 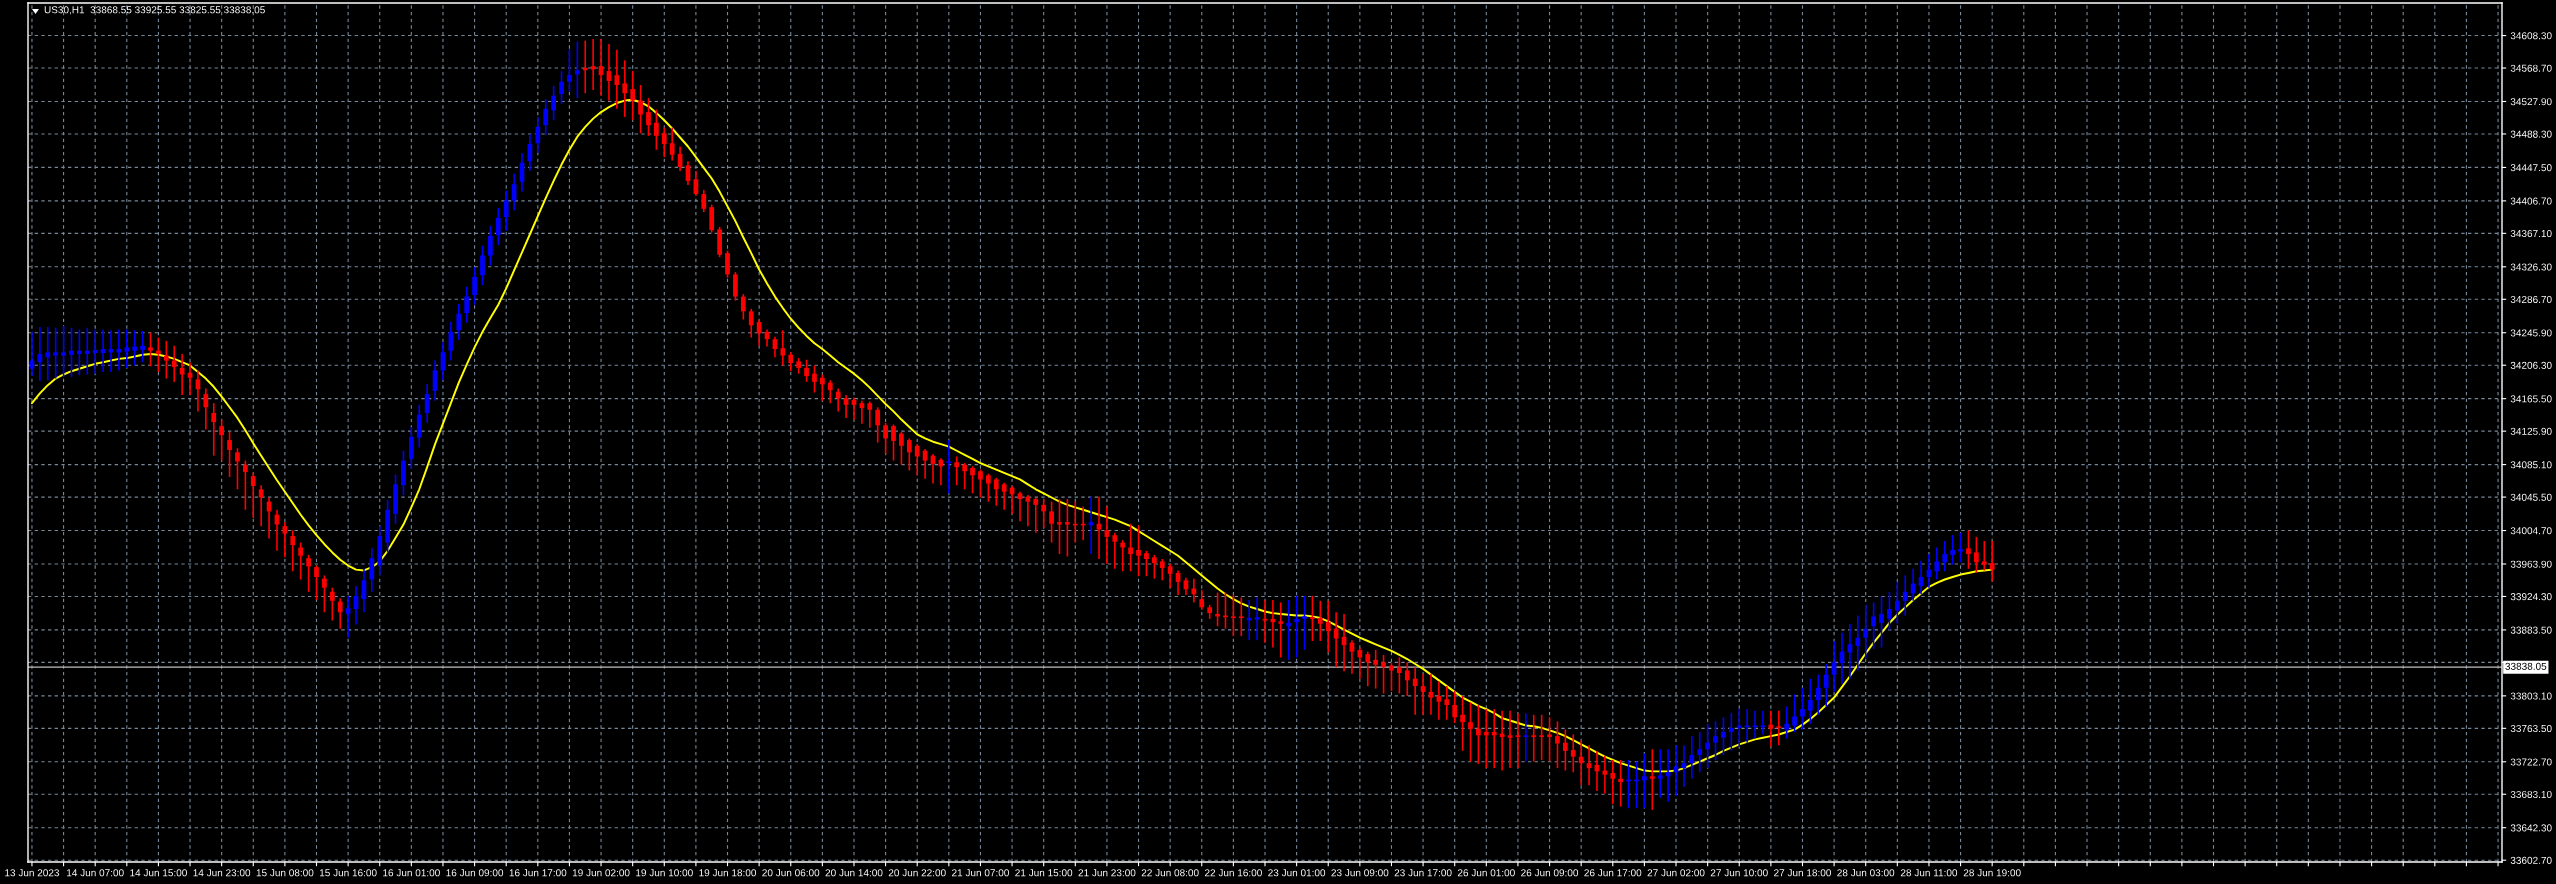 What do you see at coordinates (2531, 696) in the screenshot?
I see `y-tick-label: 33803.10` at bounding box center [2531, 696].